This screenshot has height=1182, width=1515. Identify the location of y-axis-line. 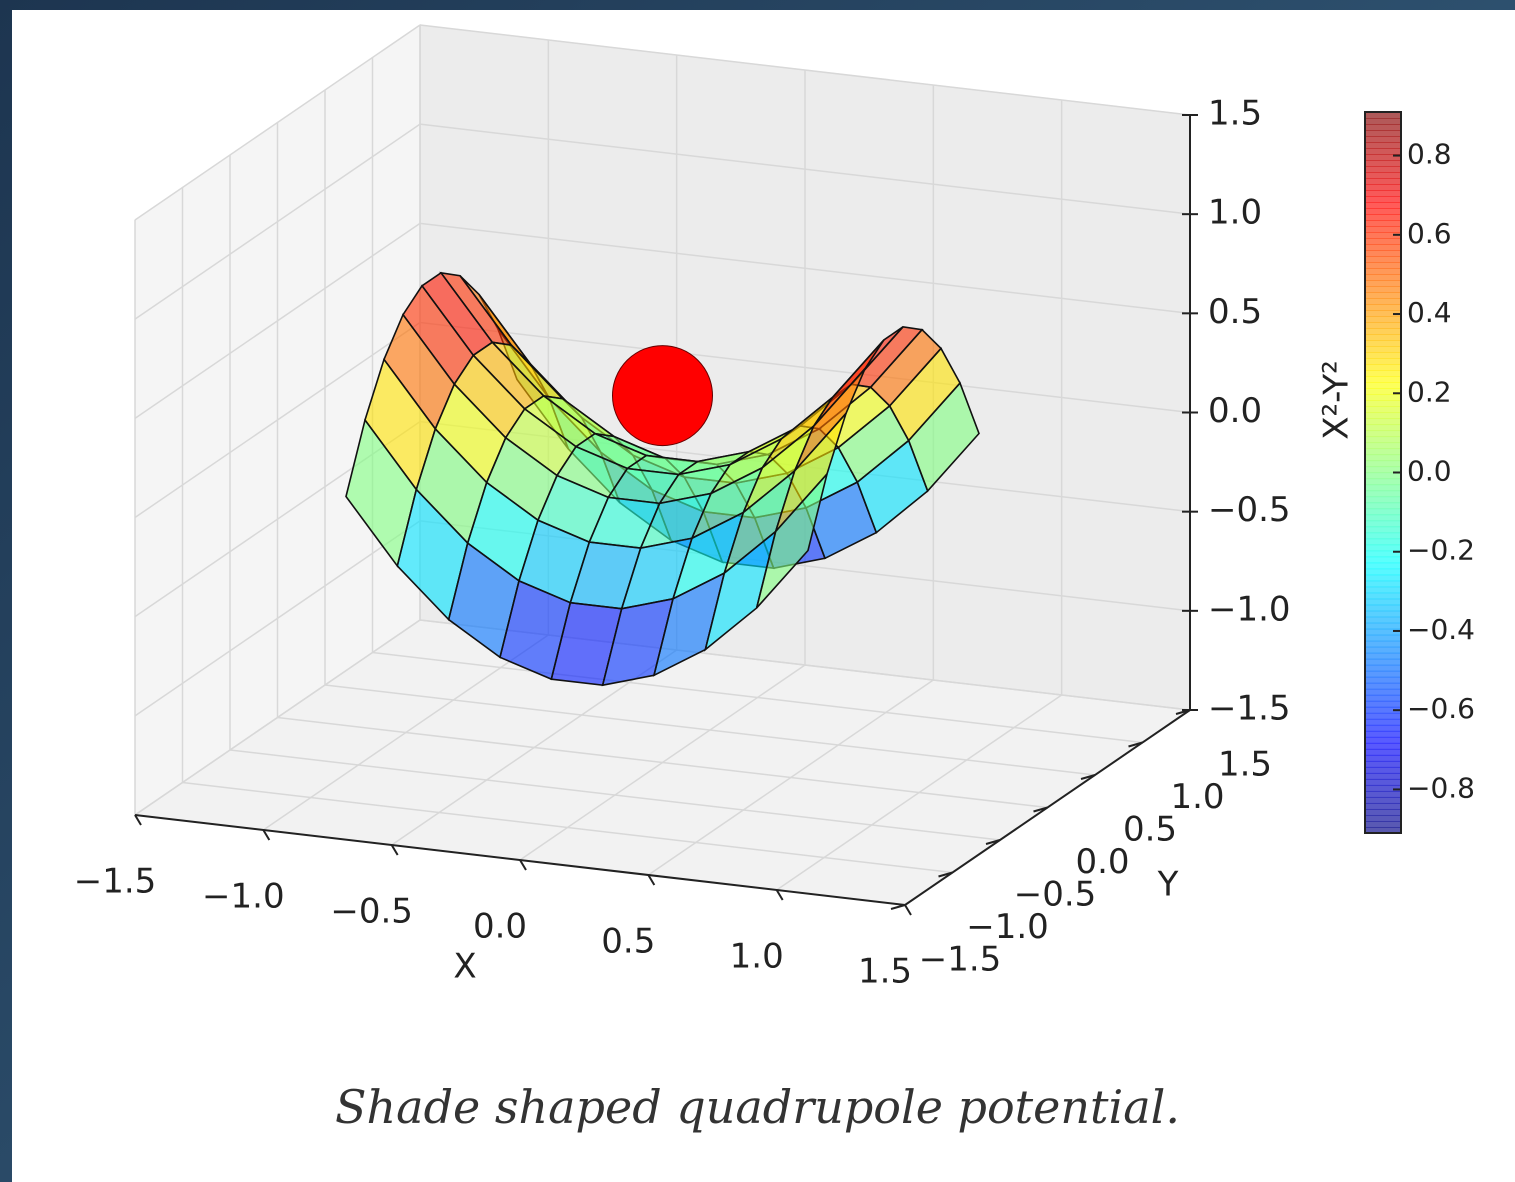
(1047, 807).